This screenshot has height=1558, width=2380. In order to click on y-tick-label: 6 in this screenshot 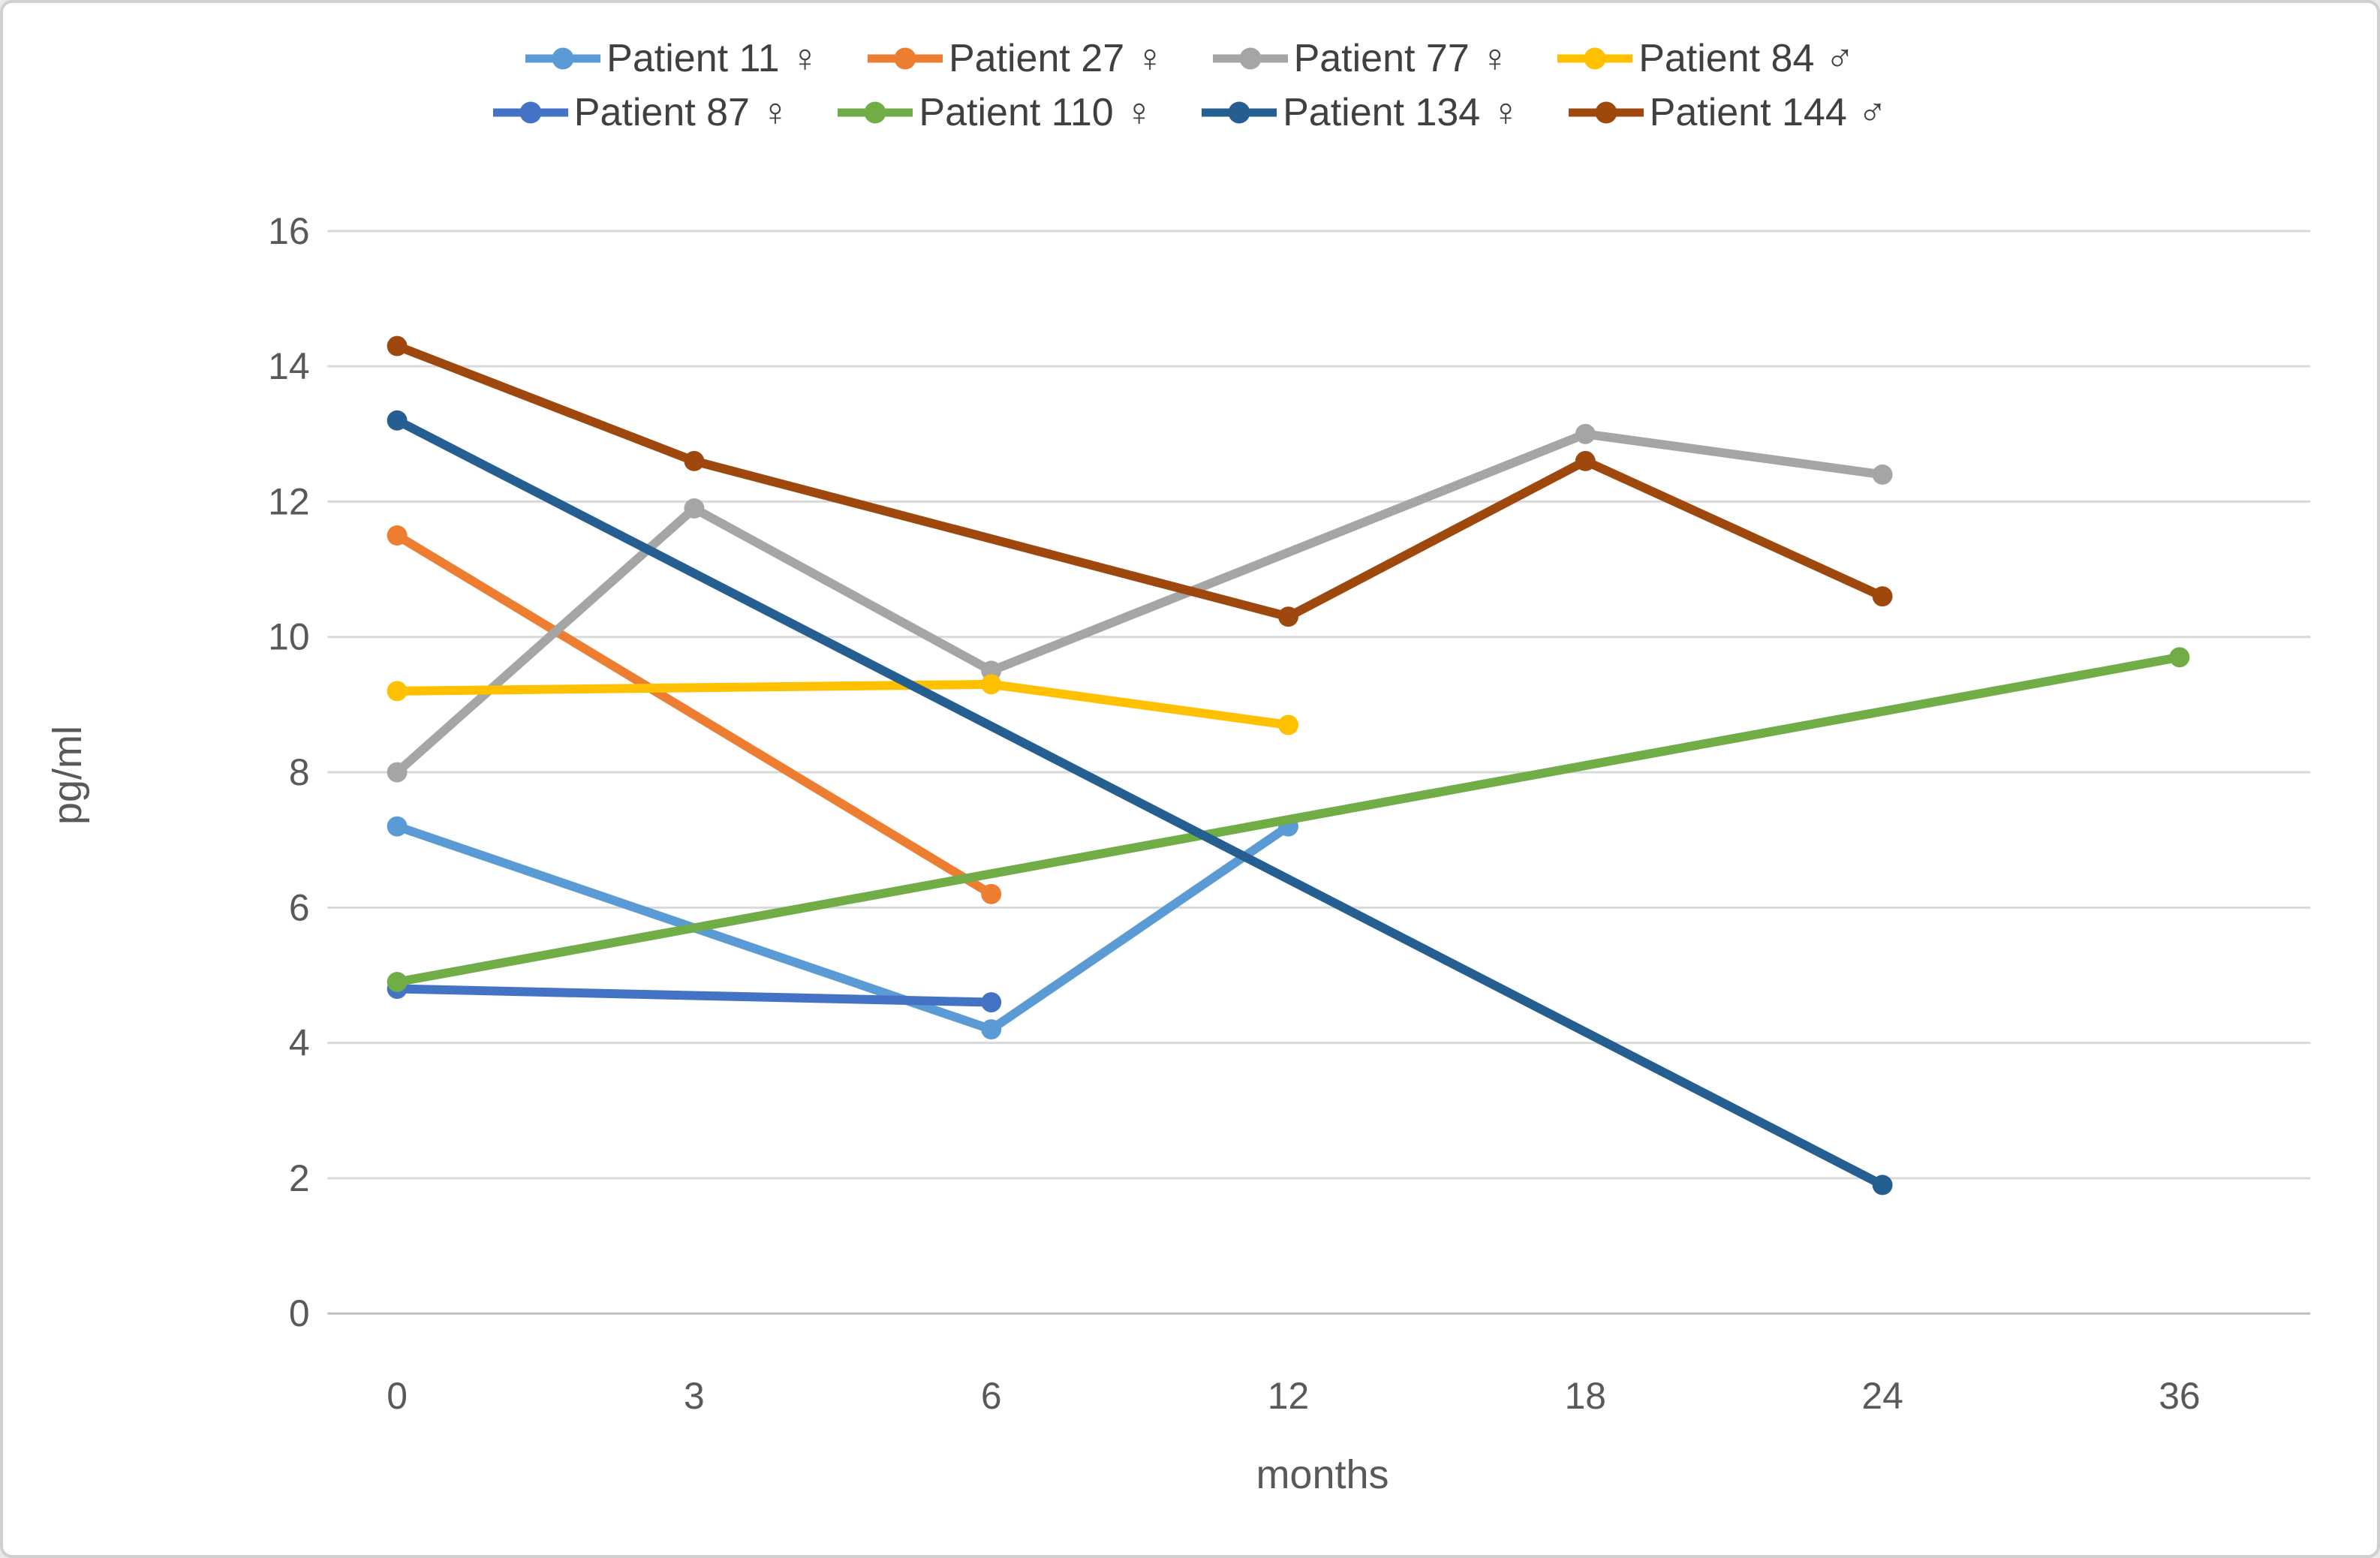, I will do `click(299, 907)`.